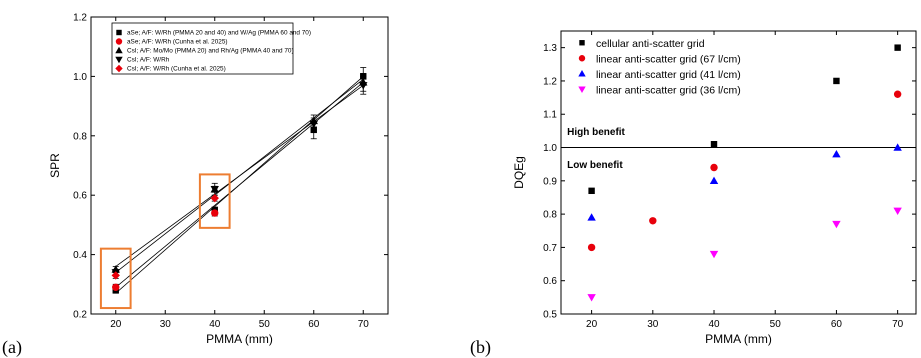 This screenshot has width=921, height=358. What do you see at coordinates (176, 69) in the screenshot?
I see `legend-label: CsI; A/F: W/Rh (Cunha et al. 2025)` at bounding box center [176, 69].